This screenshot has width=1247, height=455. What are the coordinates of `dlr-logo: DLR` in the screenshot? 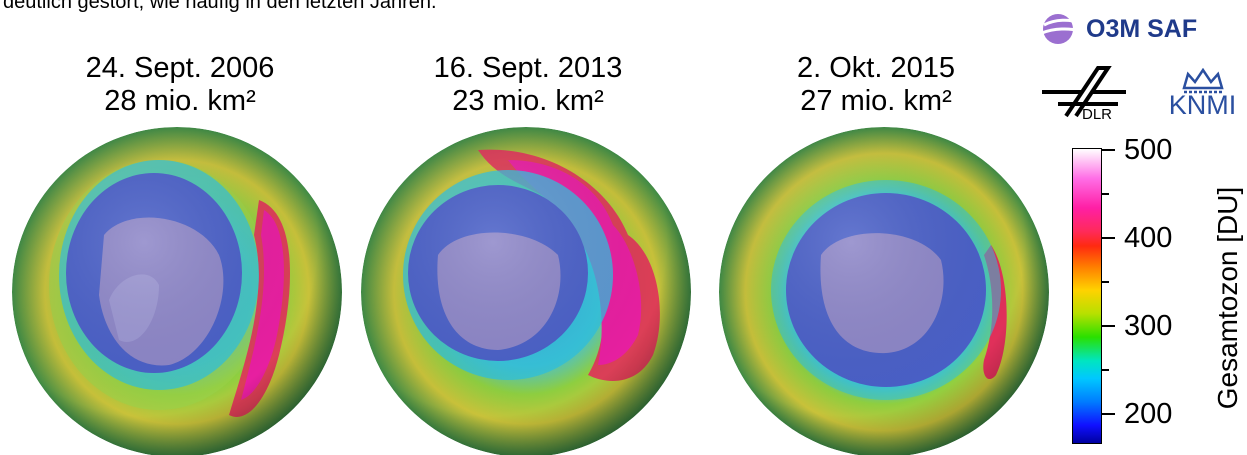 It's located at (1086, 91).